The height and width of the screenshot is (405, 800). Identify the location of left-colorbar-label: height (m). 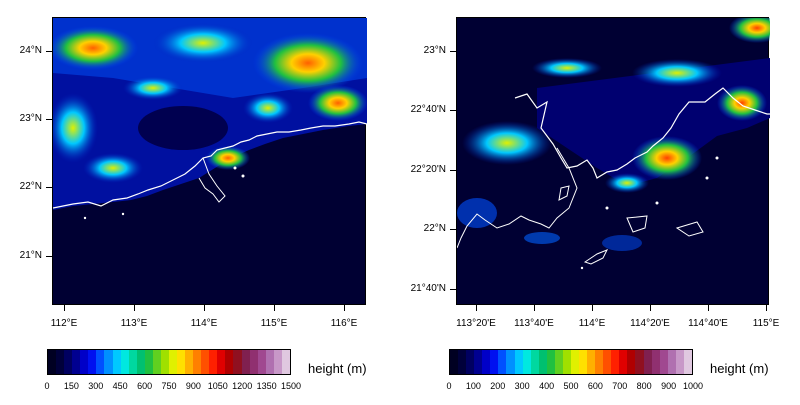
(337, 368).